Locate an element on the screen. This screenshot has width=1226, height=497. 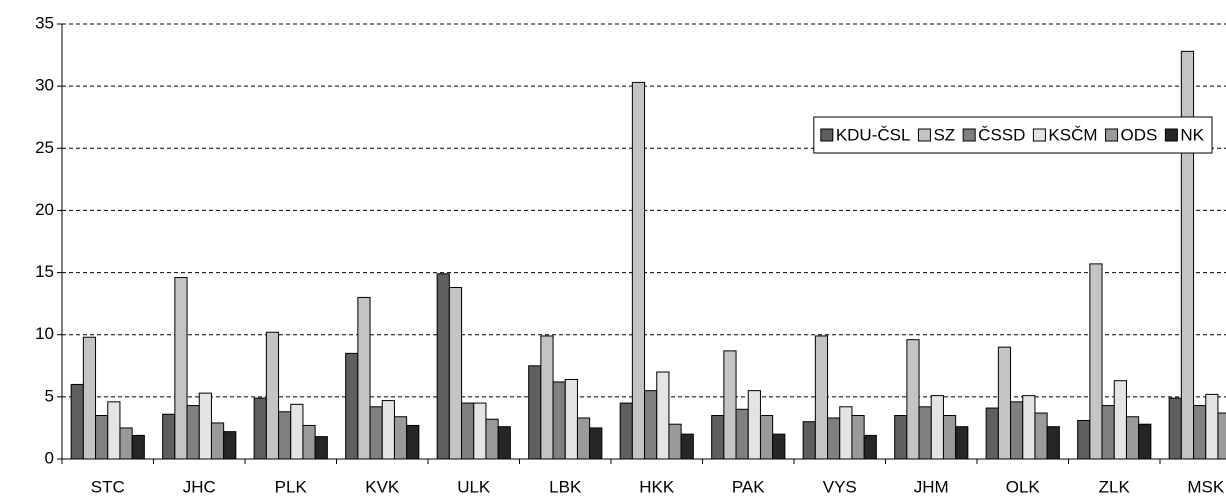
y-tick-label: 5 is located at coordinates (49, 395).